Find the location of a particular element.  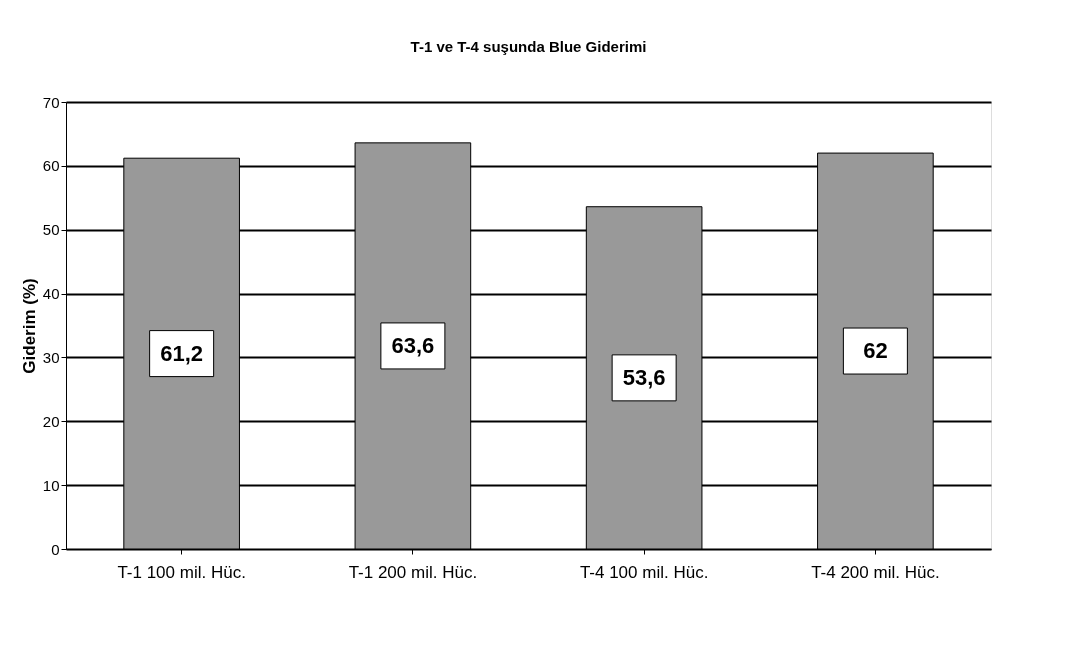

x-tick-label: T-1 100 mil. Hüc. is located at coordinates (181, 572).